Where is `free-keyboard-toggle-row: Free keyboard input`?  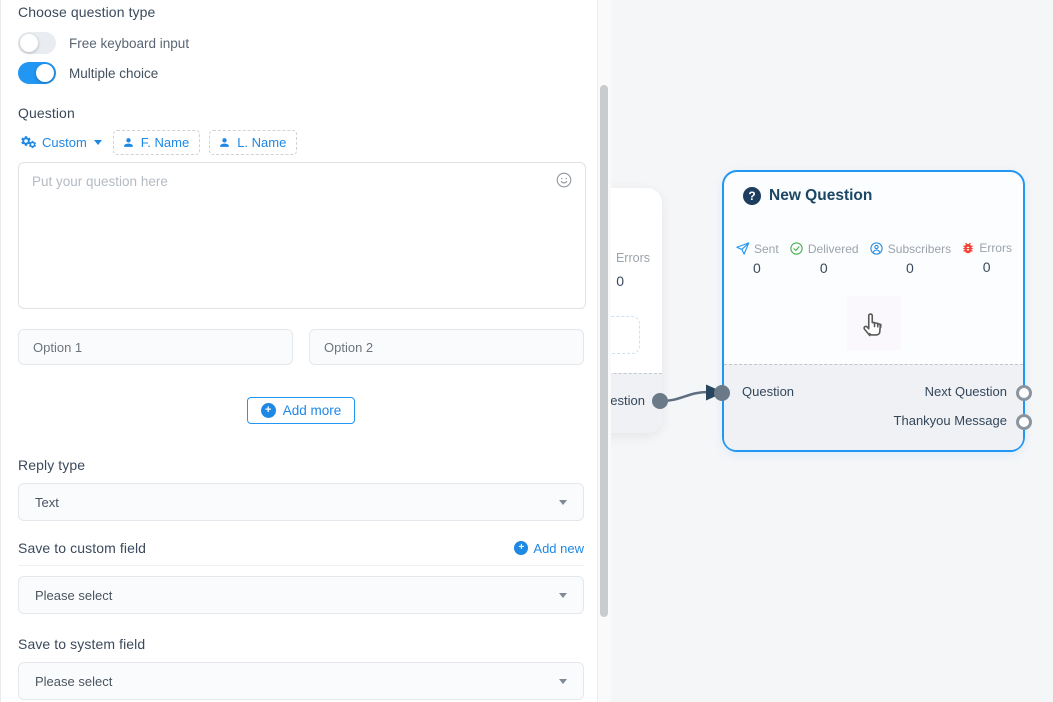
free-keyboard-toggle-row: Free keyboard input is located at coordinates (301, 43).